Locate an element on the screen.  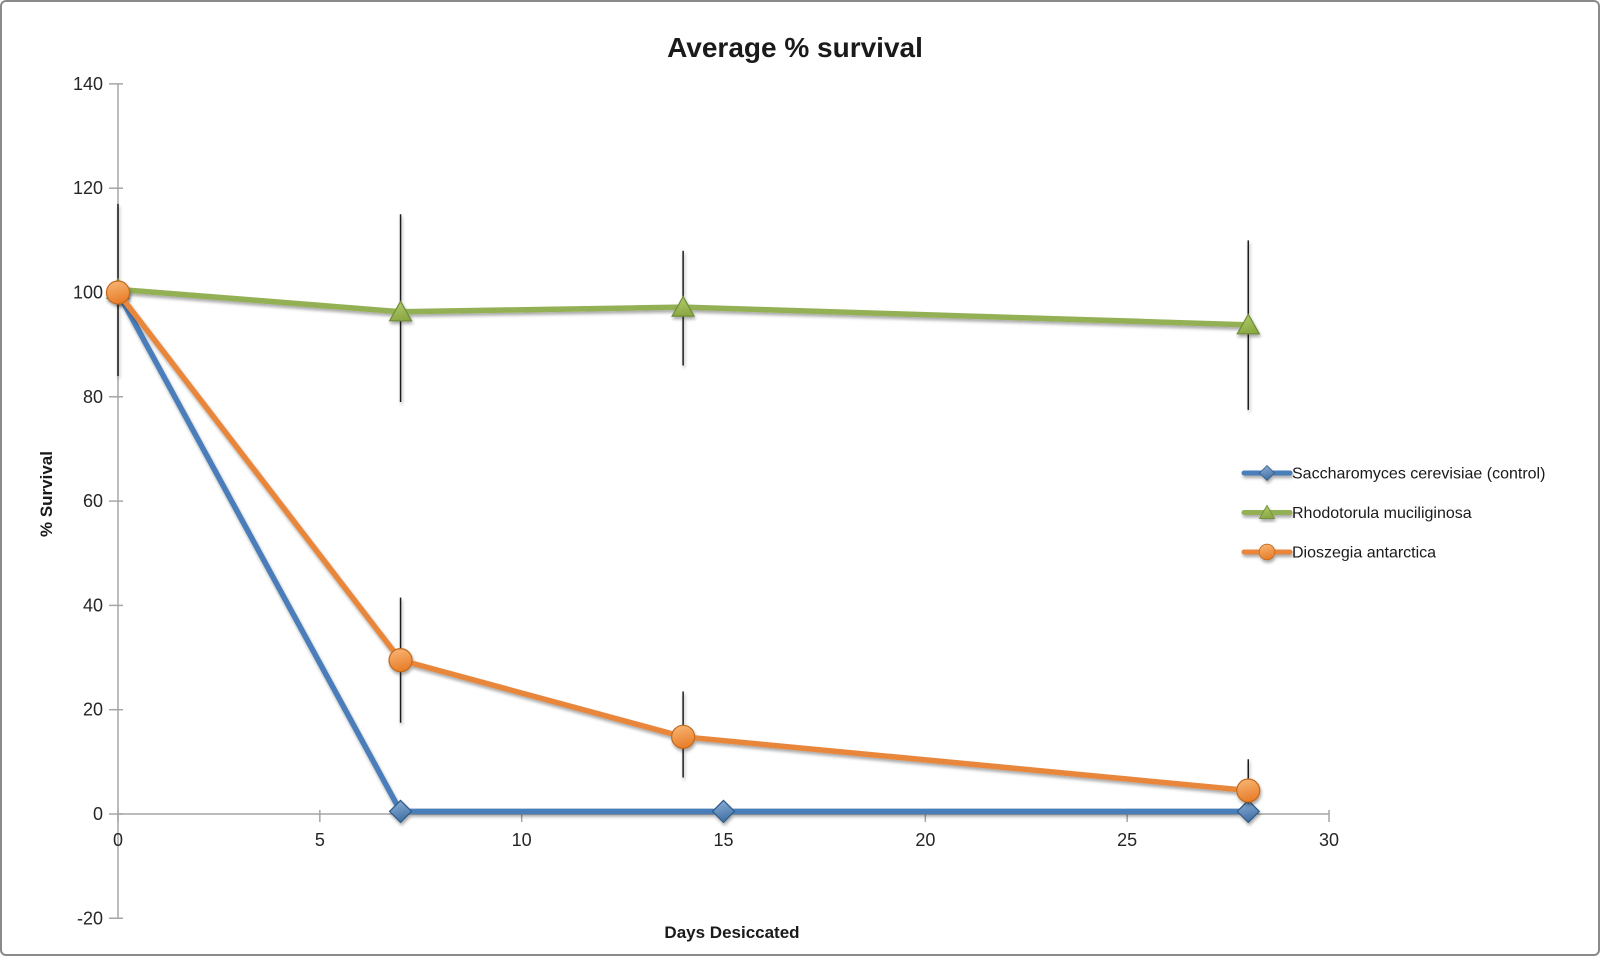
triangle-icon is located at coordinates (1267, 512).